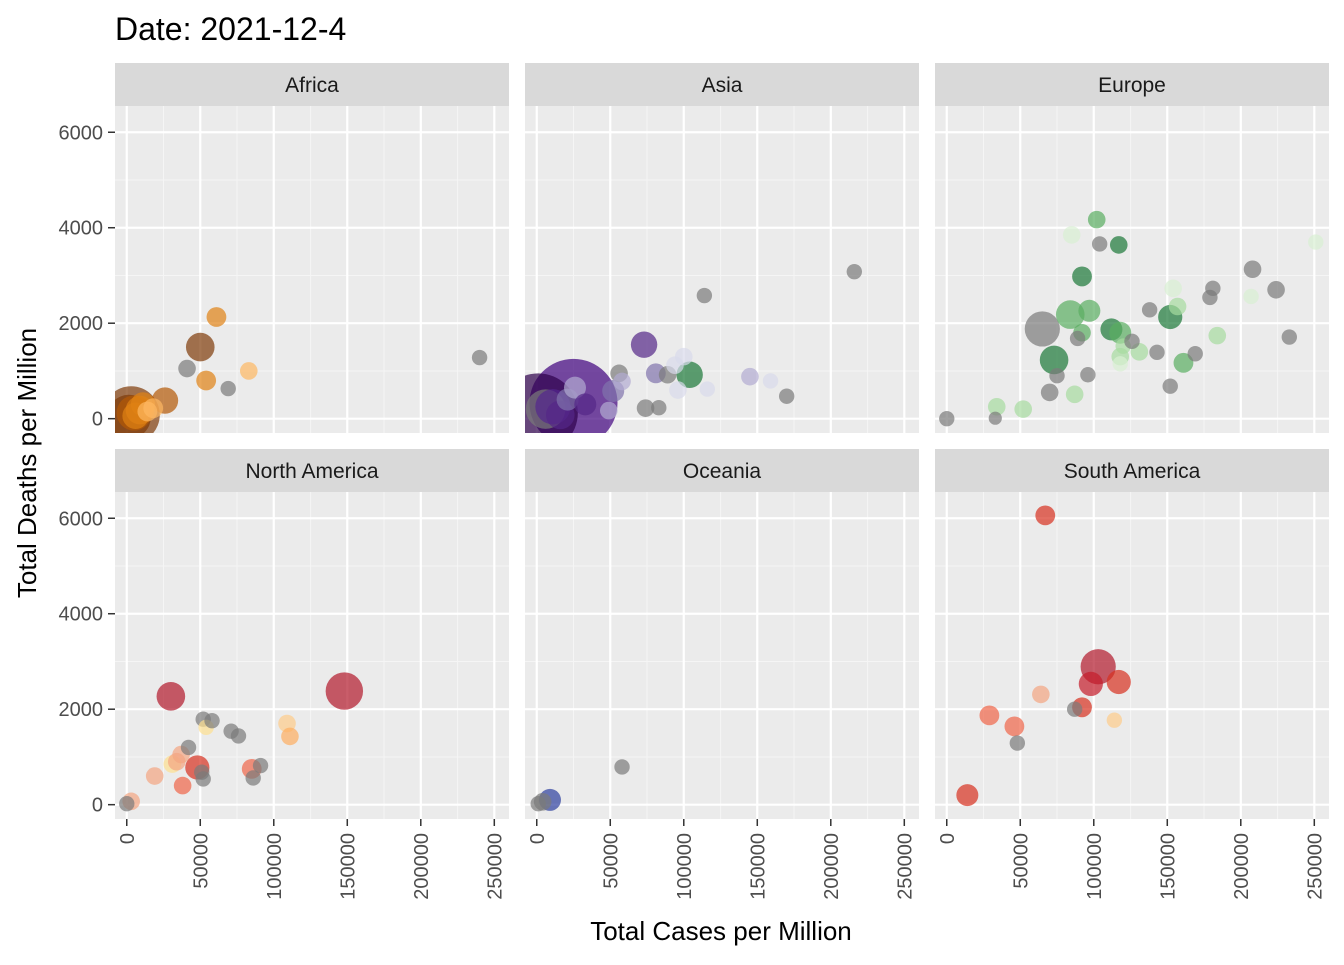 The image size is (1344, 965). What do you see at coordinates (1132, 85) in the screenshot?
I see `facet-strip-label: Europe` at bounding box center [1132, 85].